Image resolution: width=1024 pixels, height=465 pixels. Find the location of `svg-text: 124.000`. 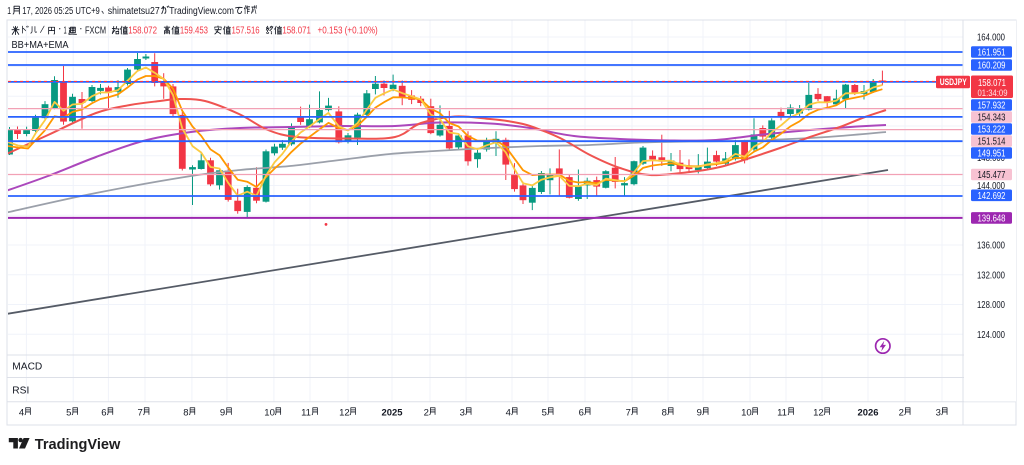

svg-text: 124.000 is located at coordinates (991, 335).